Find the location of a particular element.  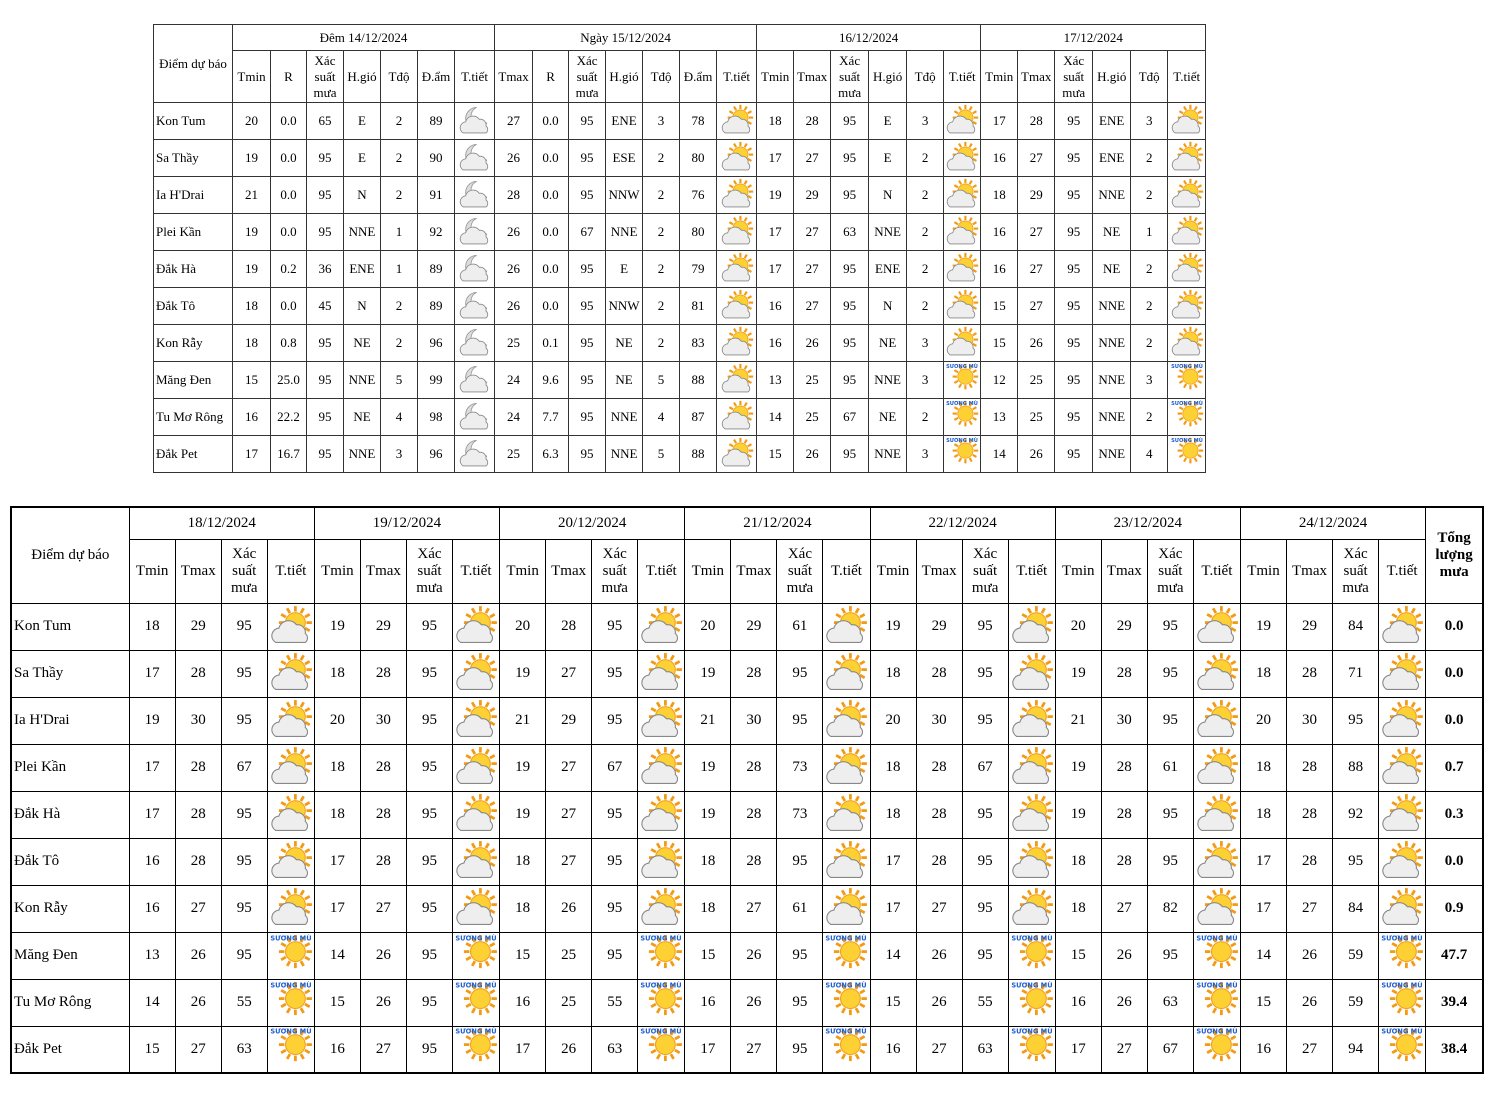

cell: 16 is located at coordinates (152, 861).